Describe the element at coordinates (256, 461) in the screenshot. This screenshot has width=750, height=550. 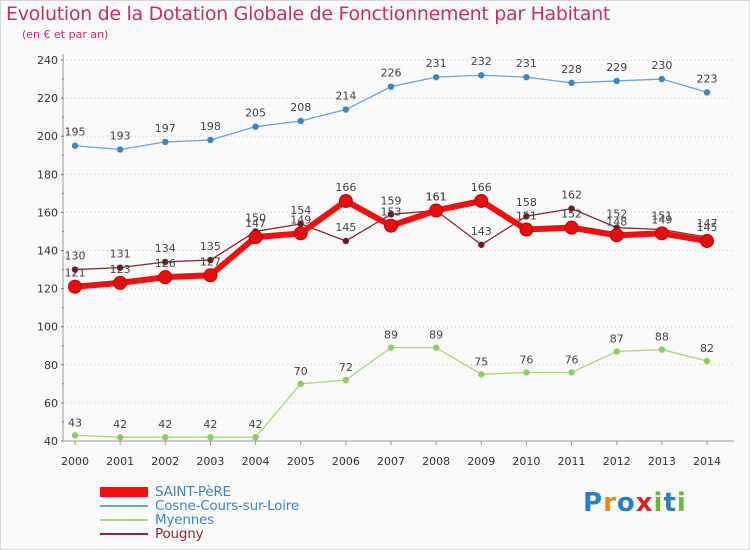
I see `x-tick-label: 2004` at that location.